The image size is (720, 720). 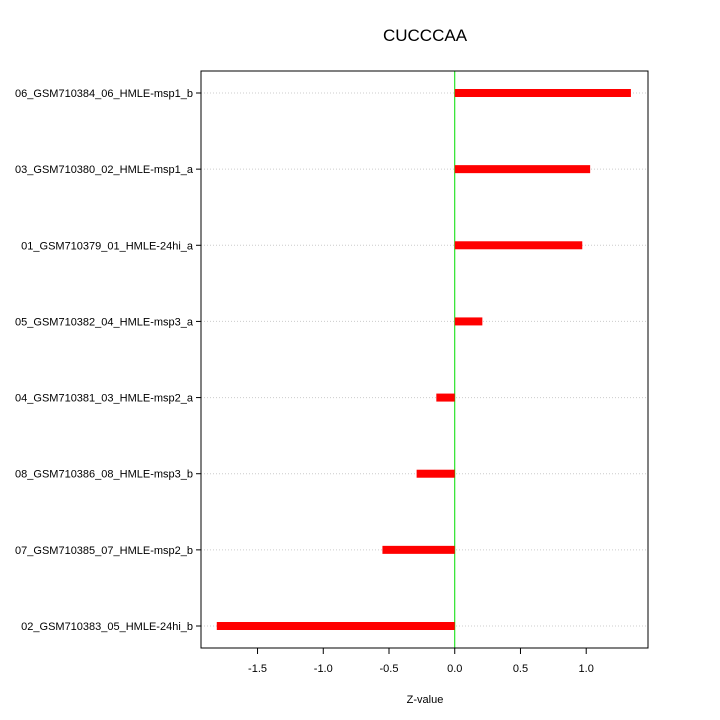 I want to click on category-label: 05_GSM710382_04_HMLE-msp3_a, so click(x=104, y=322).